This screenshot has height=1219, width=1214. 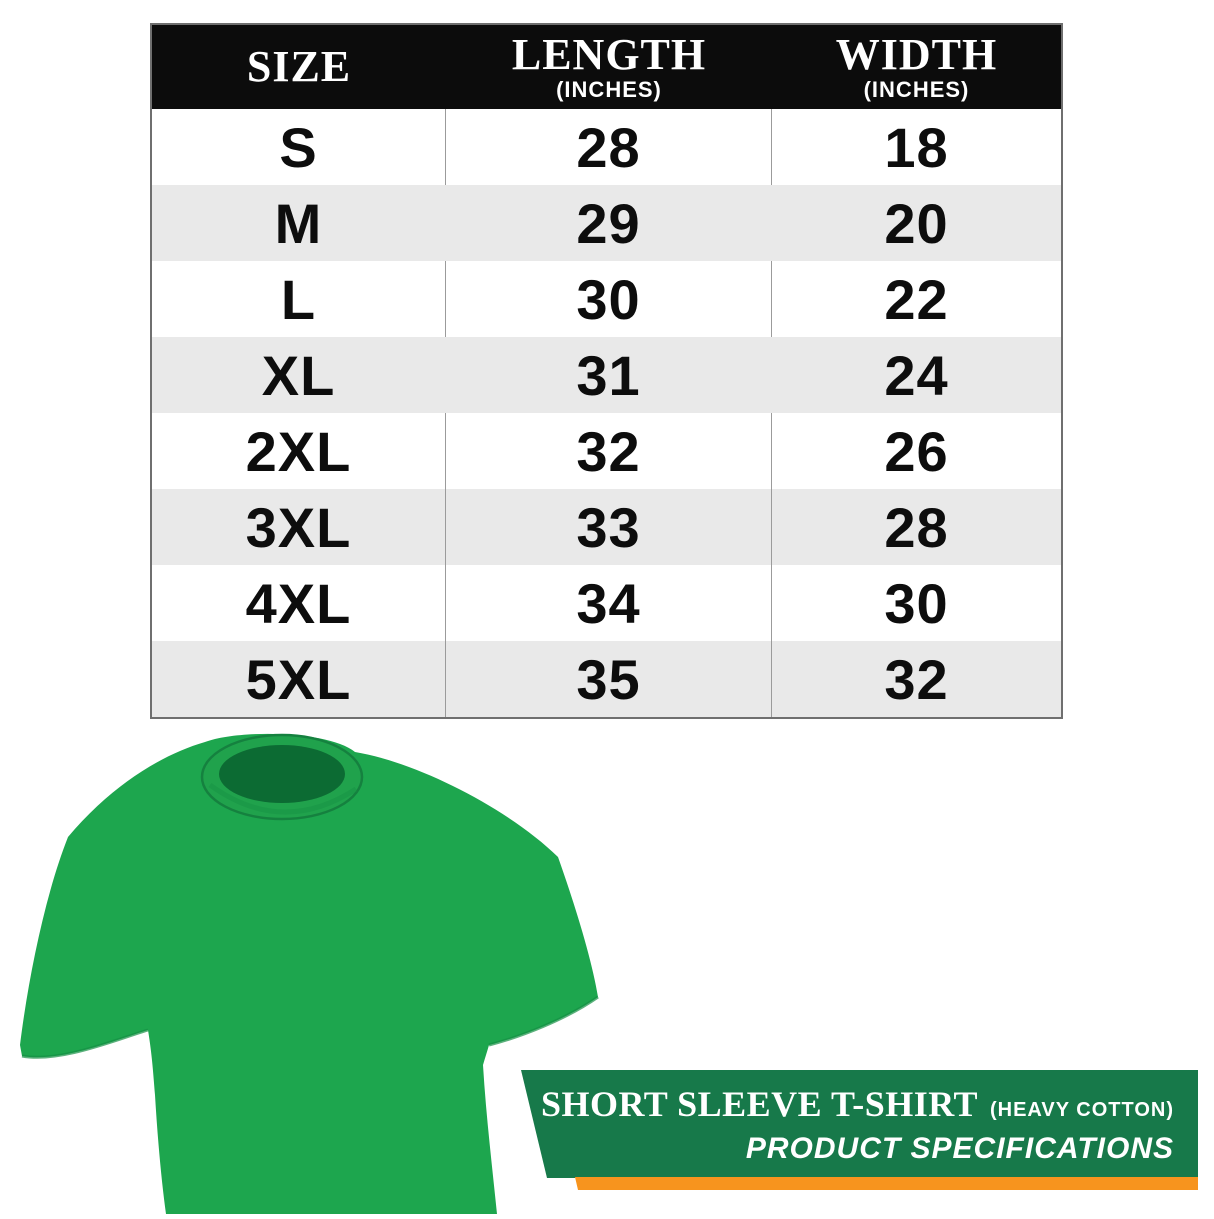 I want to click on width-column-label: WIDTH, so click(x=916, y=54).